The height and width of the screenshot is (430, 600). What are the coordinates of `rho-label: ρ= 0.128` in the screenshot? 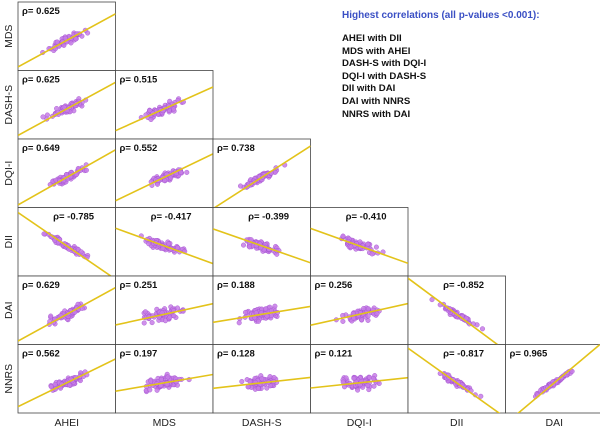 It's located at (236, 354).